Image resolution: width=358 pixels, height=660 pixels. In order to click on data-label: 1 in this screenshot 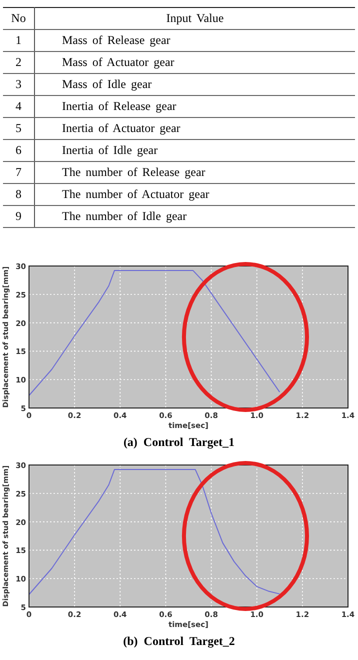, I will do `click(18, 41)`.